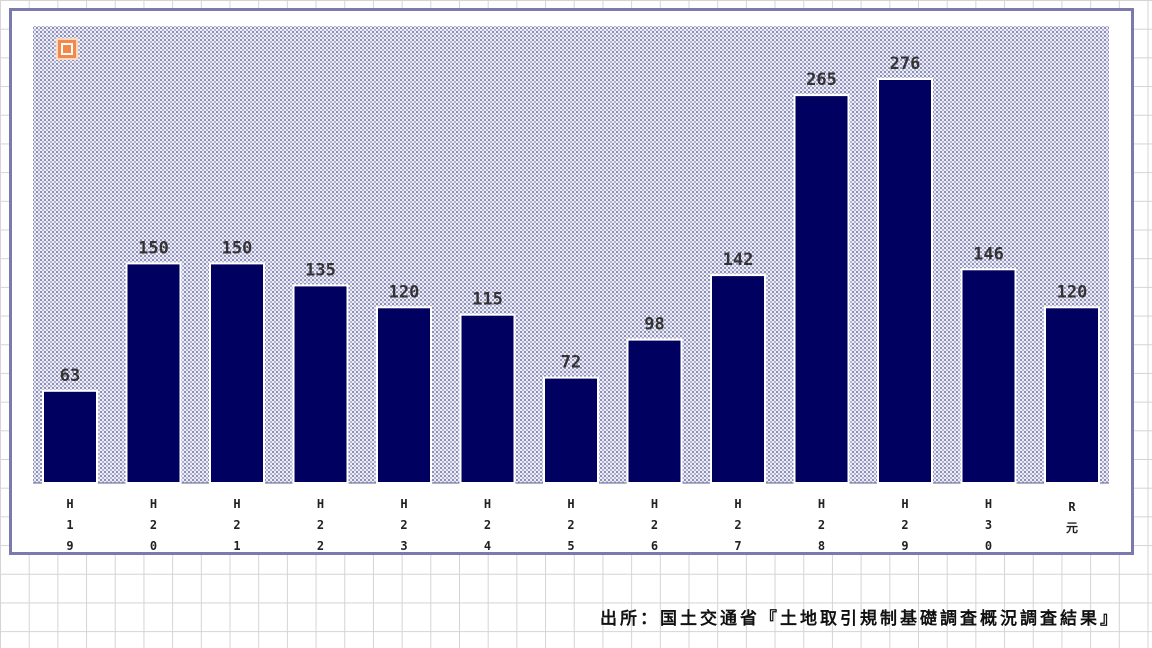 The image size is (1152, 648). Describe the element at coordinates (821, 289) in the screenshot. I see `bar-H28` at that location.